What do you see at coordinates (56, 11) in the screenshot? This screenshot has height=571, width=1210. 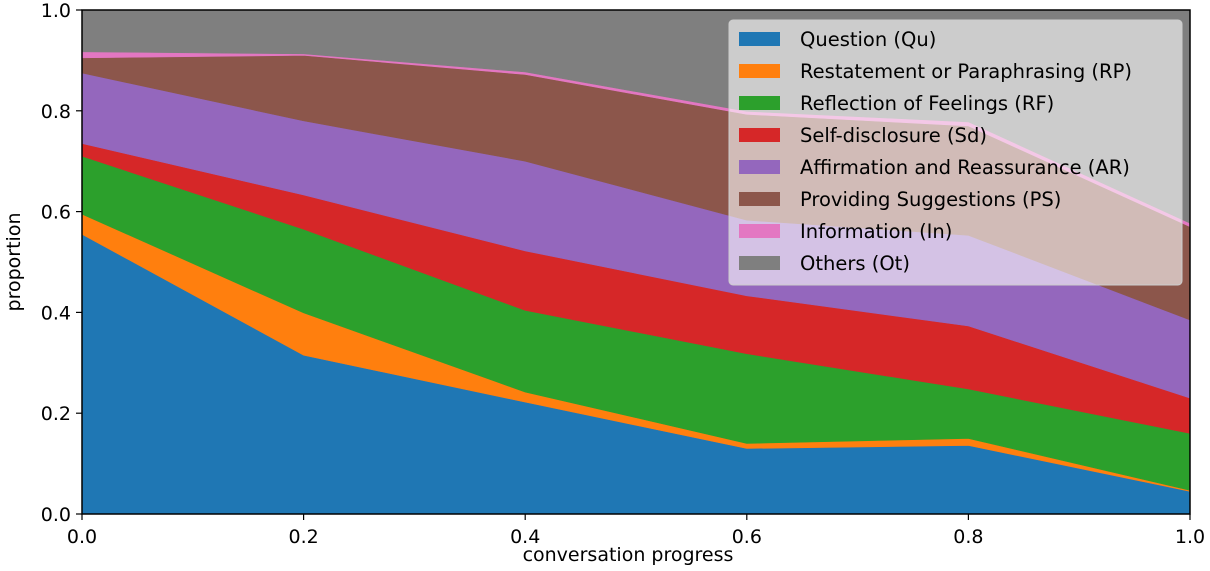 I see `y-tick-label: 1.0` at bounding box center [56, 11].